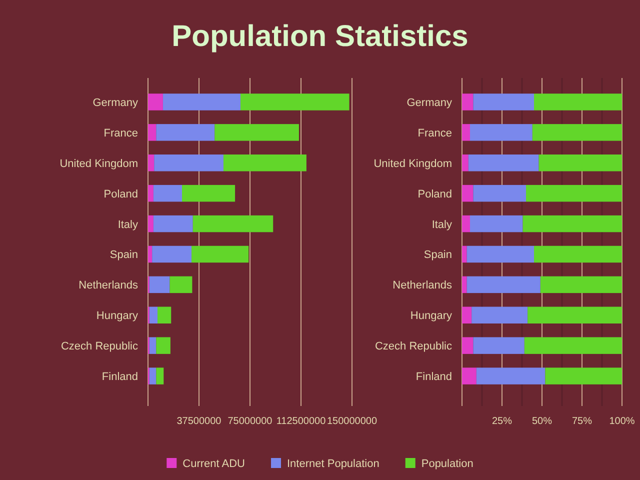 This screenshot has height=480, width=640. Describe the element at coordinates (582, 421) in the screenshot. I see `x-tick-label: 75%` at that location.